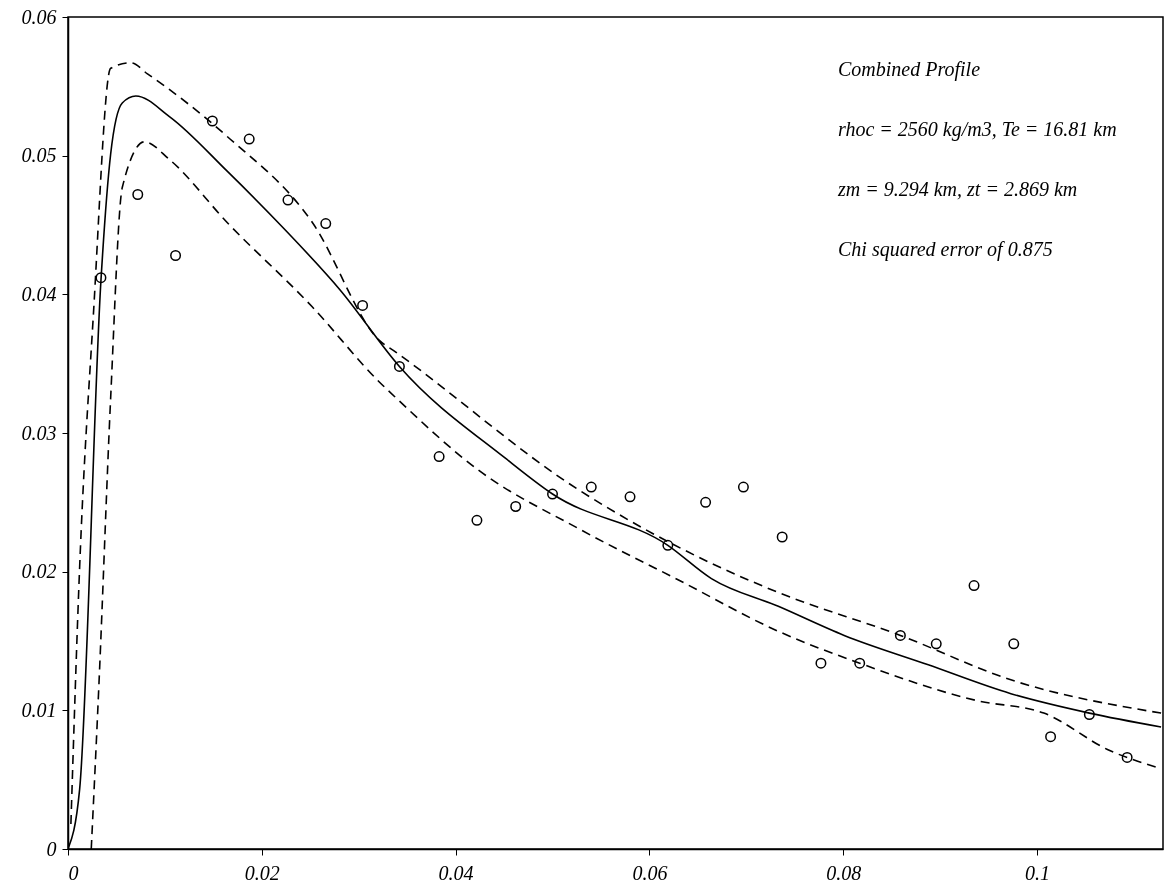 This screenshot has height=890, width=1166. I want to click on annotation: zm = 9.294 km, zt = 2.869 km, so click(957, 189).